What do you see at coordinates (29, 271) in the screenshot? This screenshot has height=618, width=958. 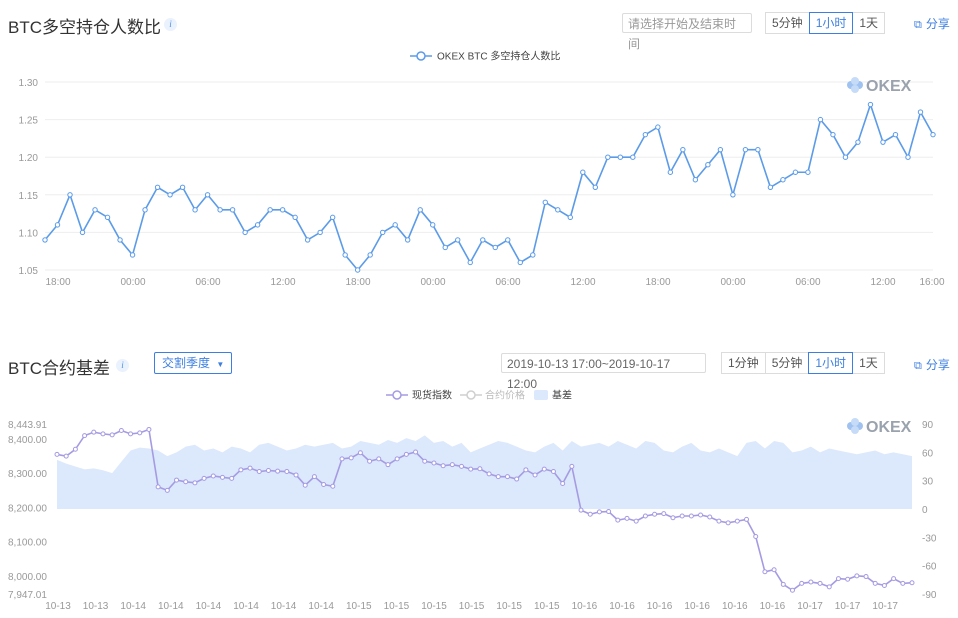 I see `chart1-y-tick-label: 1.05` at bounding box center [29, 271].